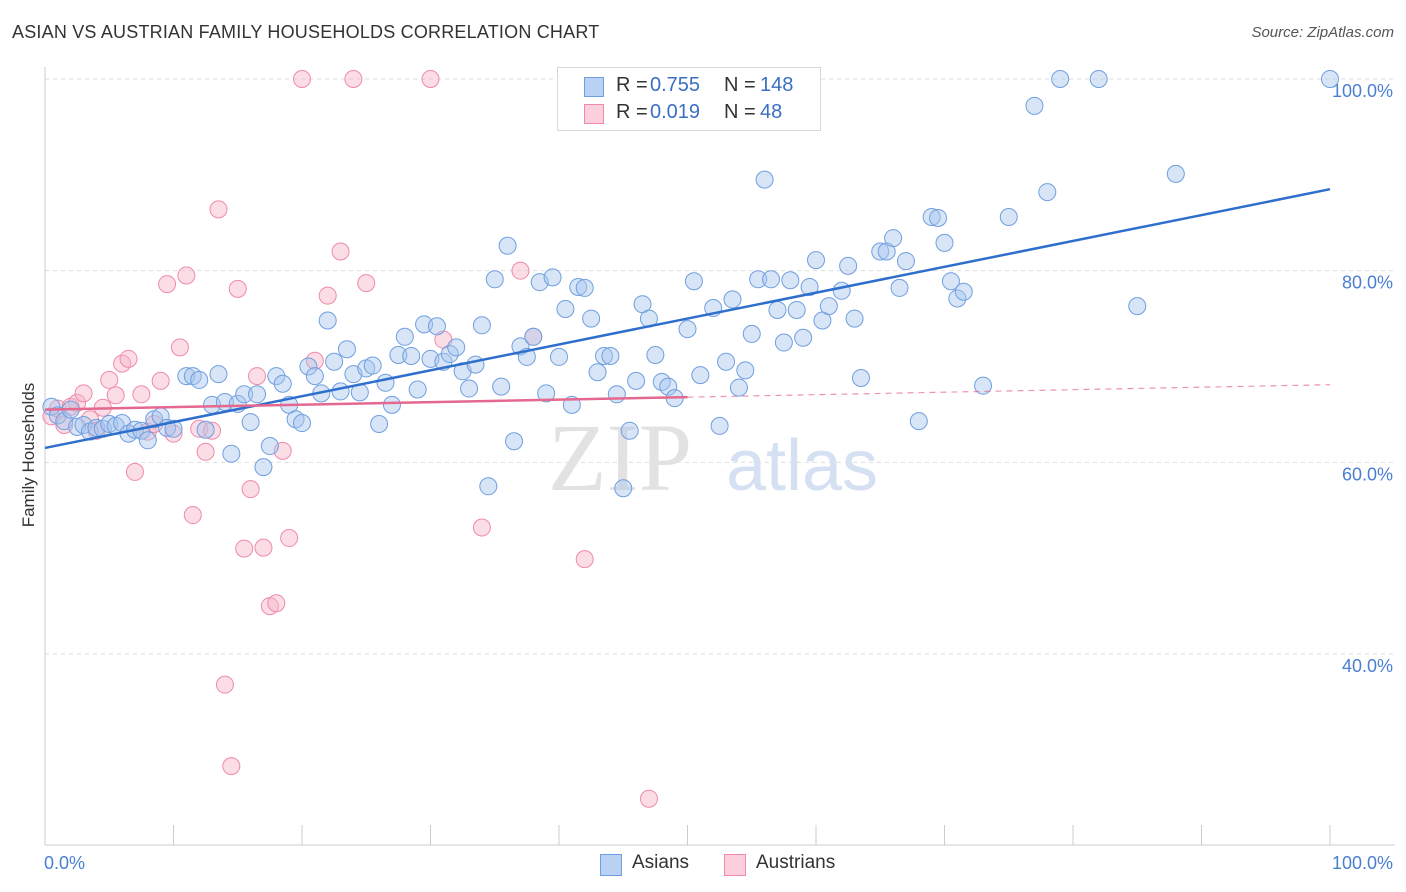 This screenshot has width=1406, height=892. What do you see at coordinates (366, 403) in the screenshot?
I see `austrian-trend-line` at bounding box center [366, 403].